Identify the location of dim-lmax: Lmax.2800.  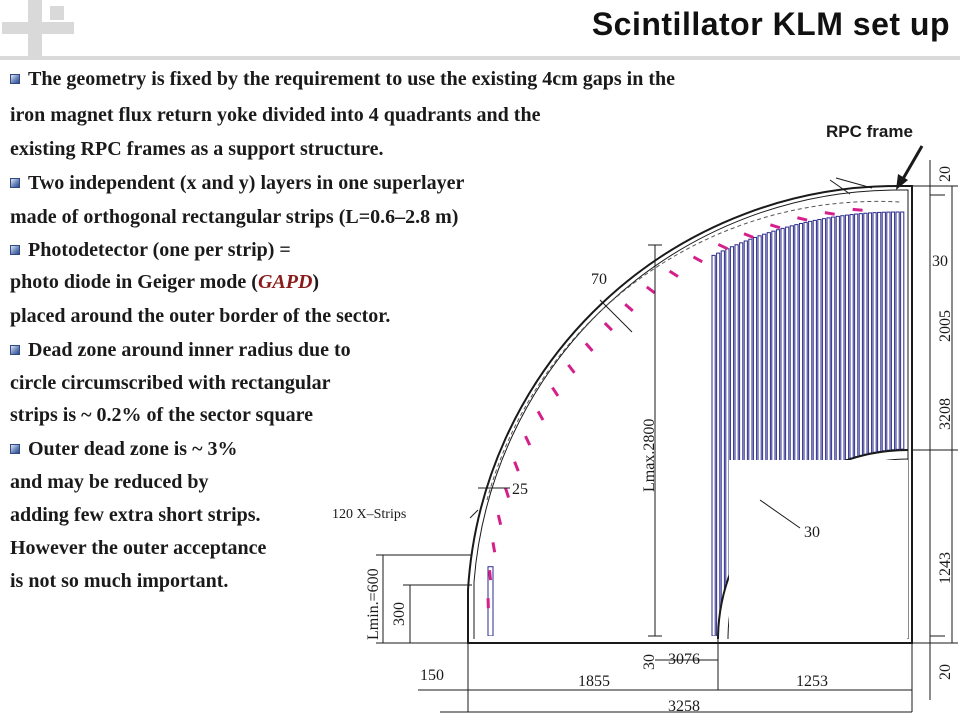
(649, 455).